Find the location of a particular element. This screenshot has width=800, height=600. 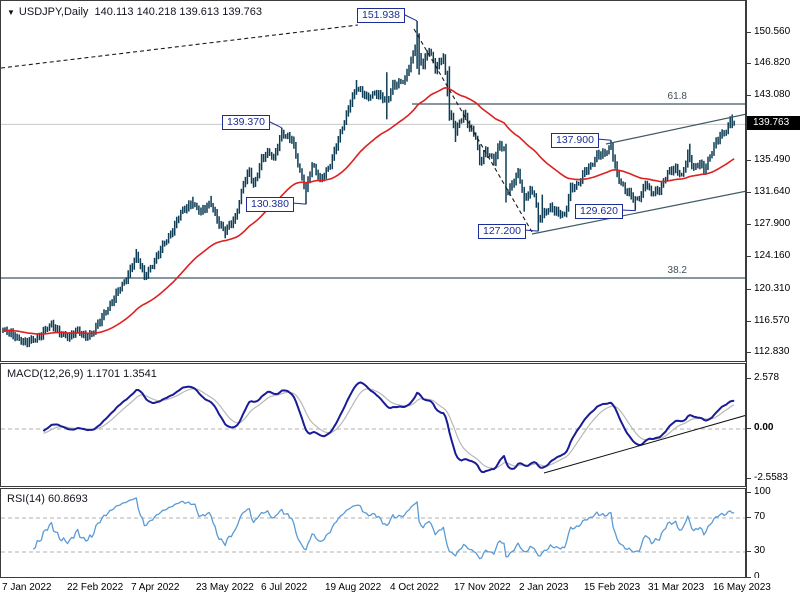

macd-signal-line is located at coordinates (389, 428).